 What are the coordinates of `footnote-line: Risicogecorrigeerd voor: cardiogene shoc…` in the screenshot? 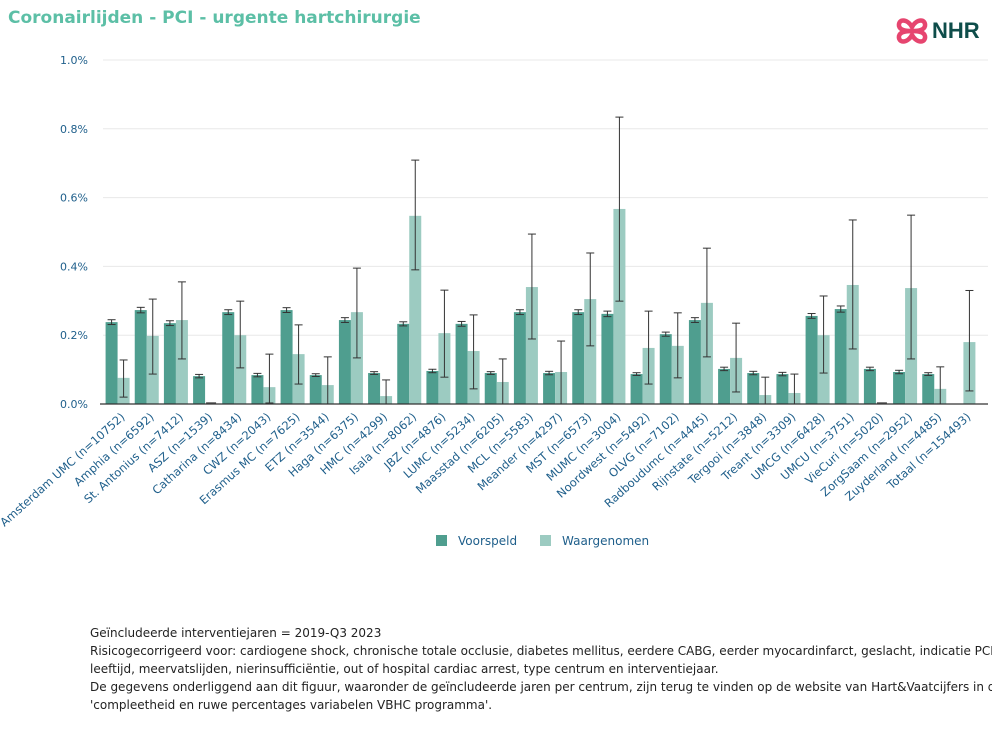 It's located at (541, 651).